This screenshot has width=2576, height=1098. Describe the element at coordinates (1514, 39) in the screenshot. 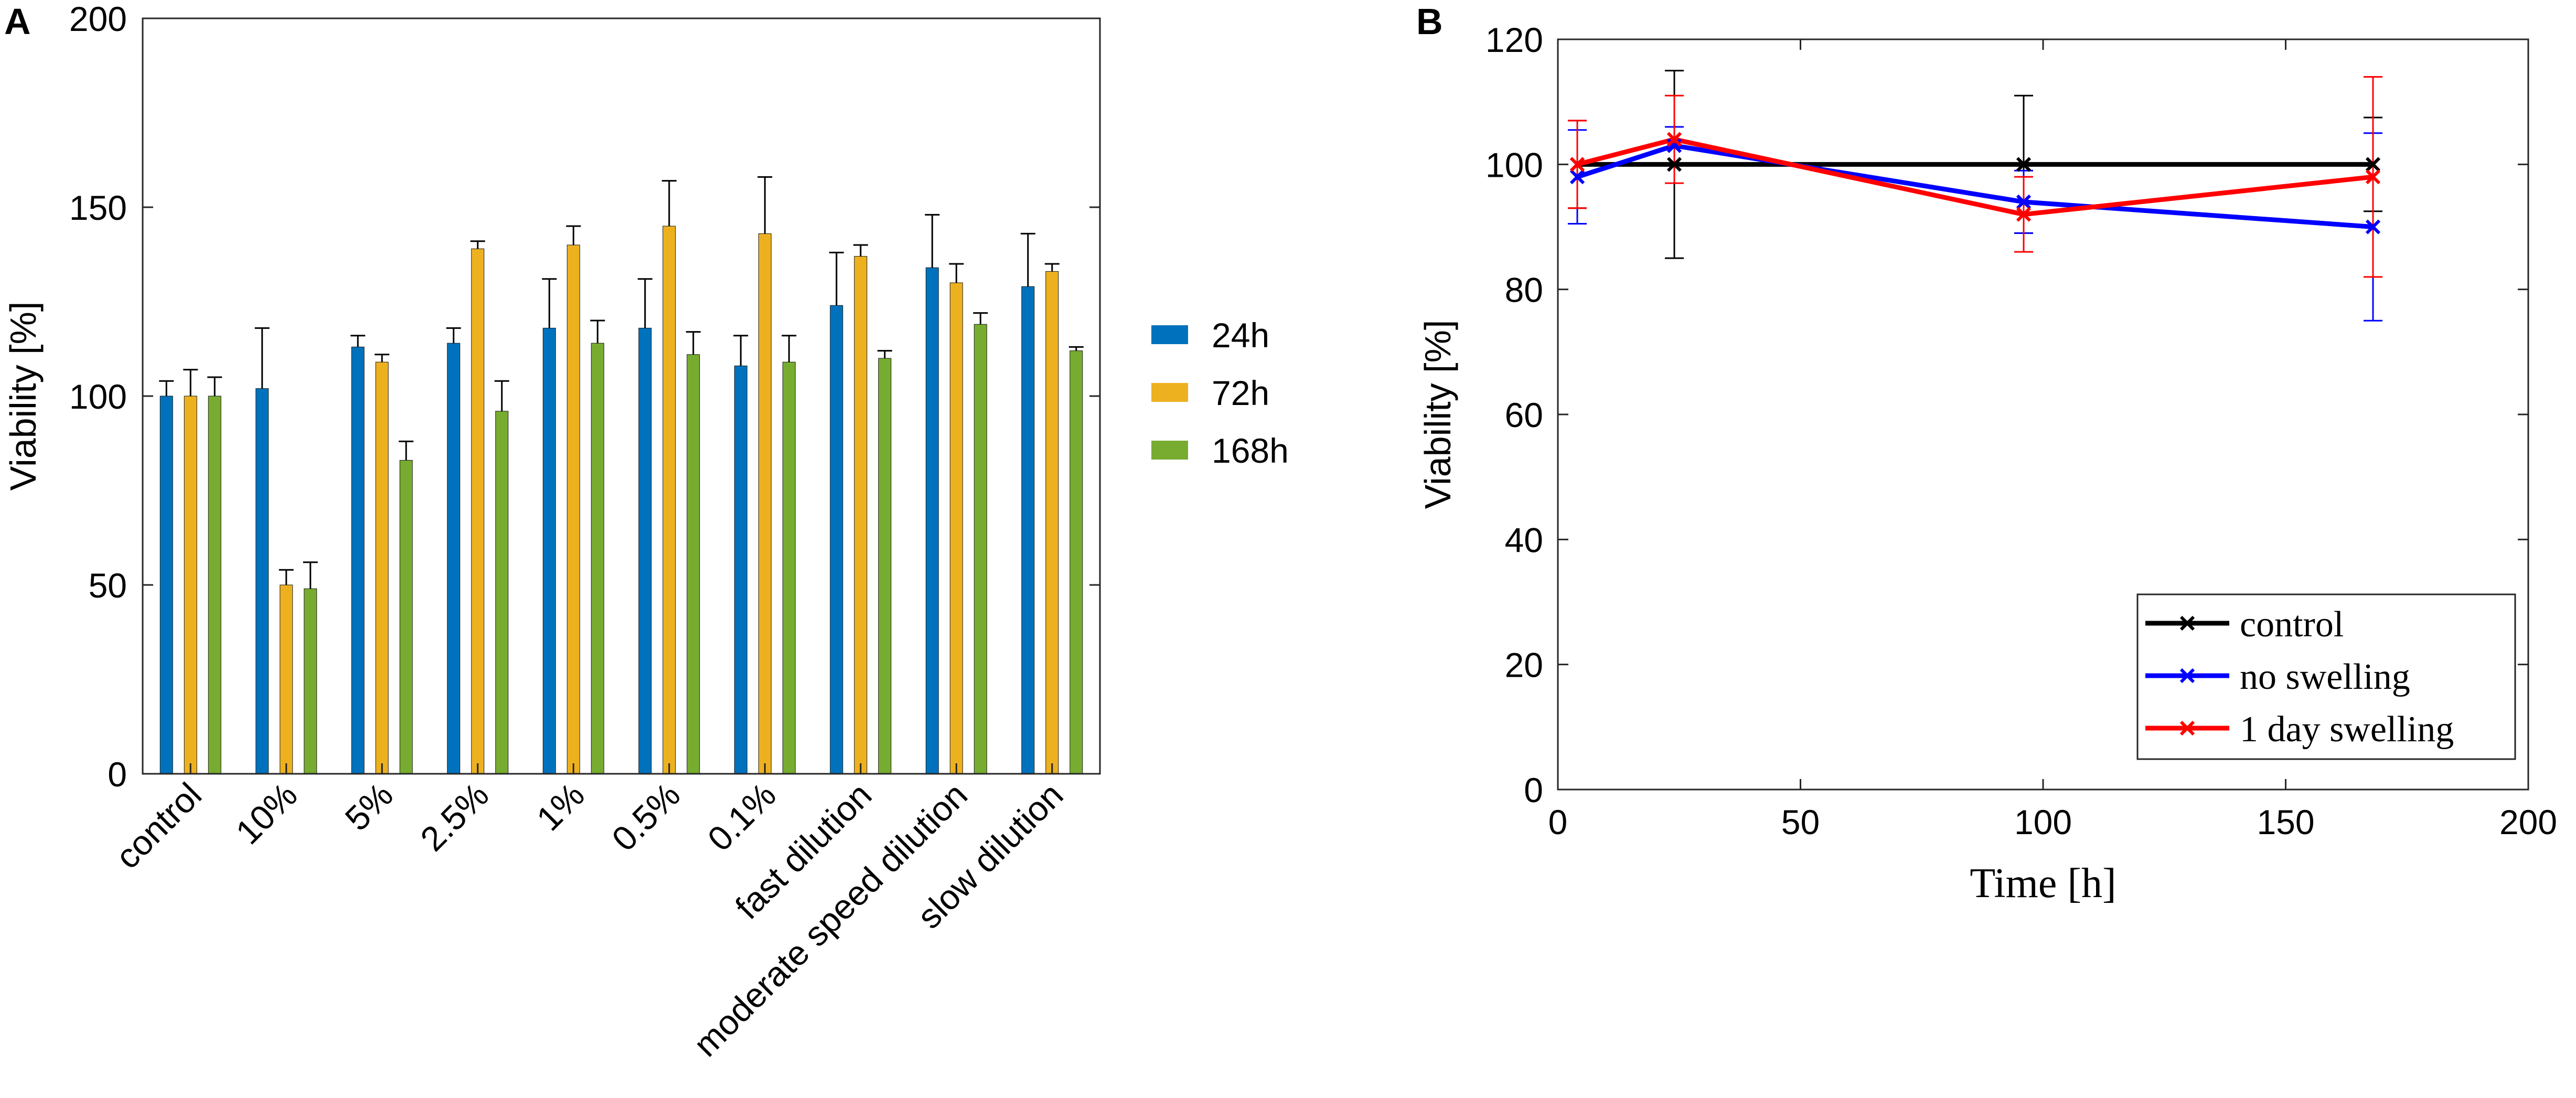

I see `y-tick-label-120: 120` at that location.